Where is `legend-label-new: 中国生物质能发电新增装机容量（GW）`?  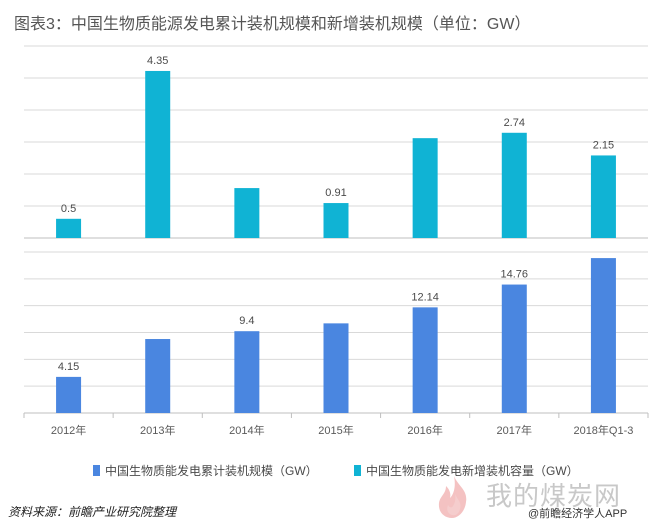 legend-label-new: 中国生物质能发电新增装机容量（GW） is located at coordinates (472, 471).